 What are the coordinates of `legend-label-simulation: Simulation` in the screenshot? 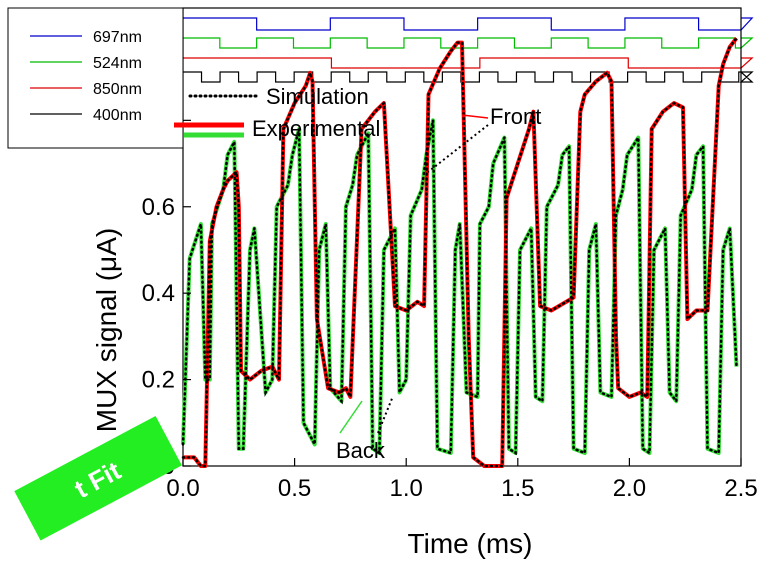 It's located at (317, 96).